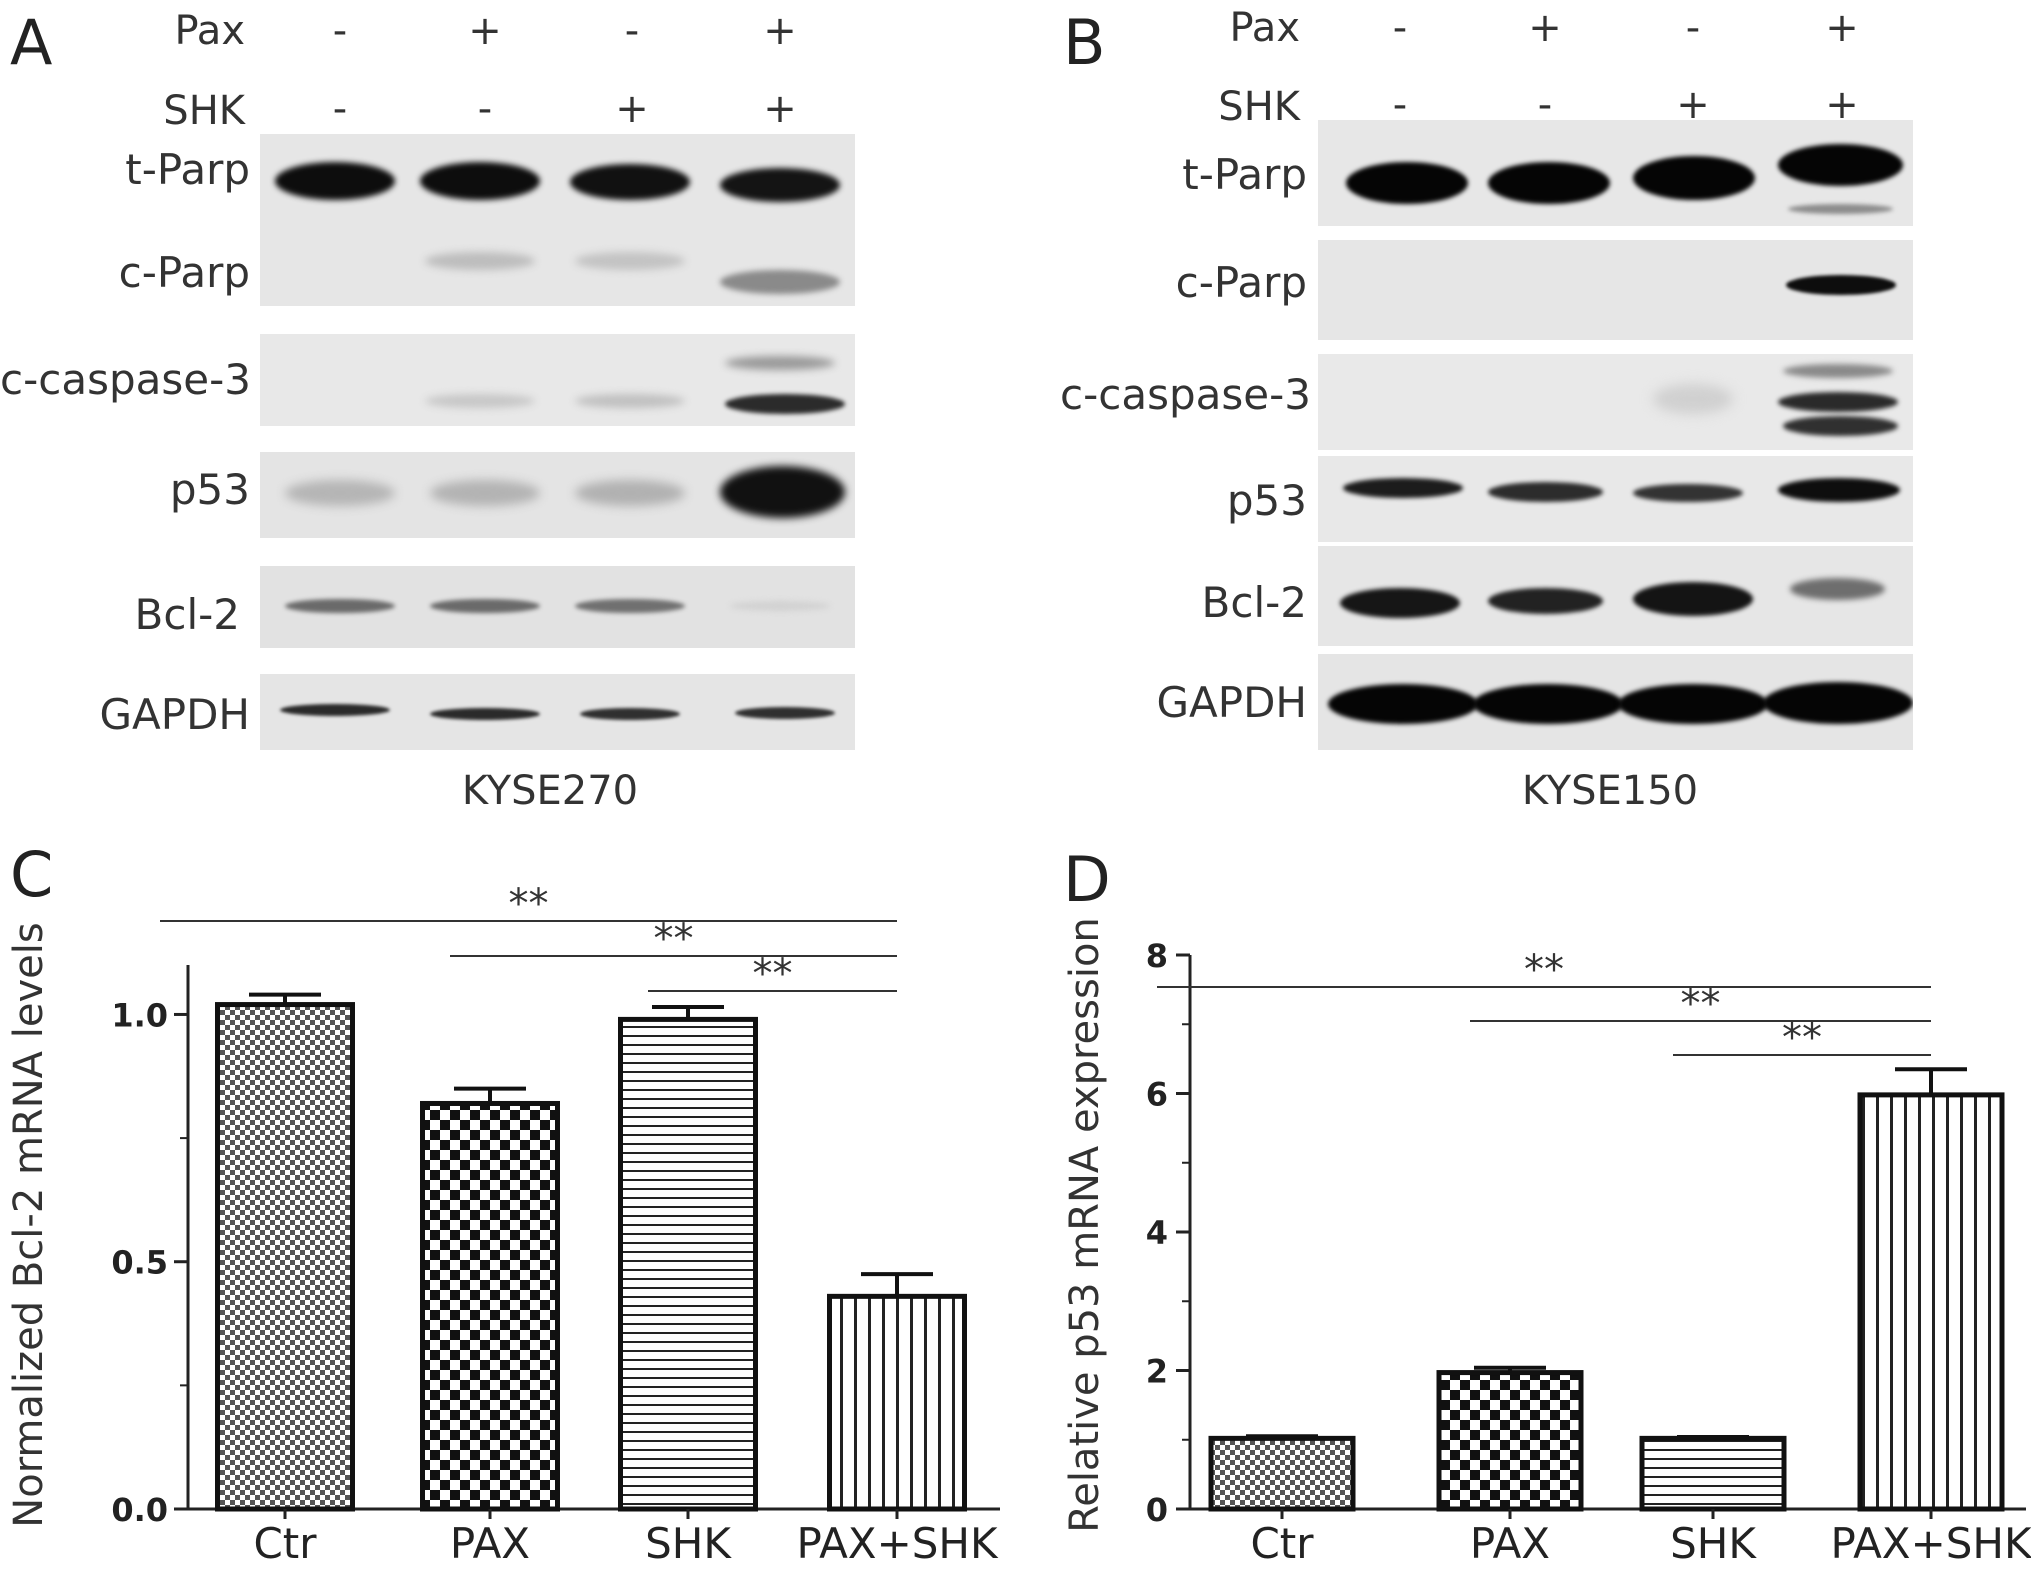 The image size is (2031, 1578). I want to click on blot-label-b-cparp: c-Parp, so click(1241, 282).